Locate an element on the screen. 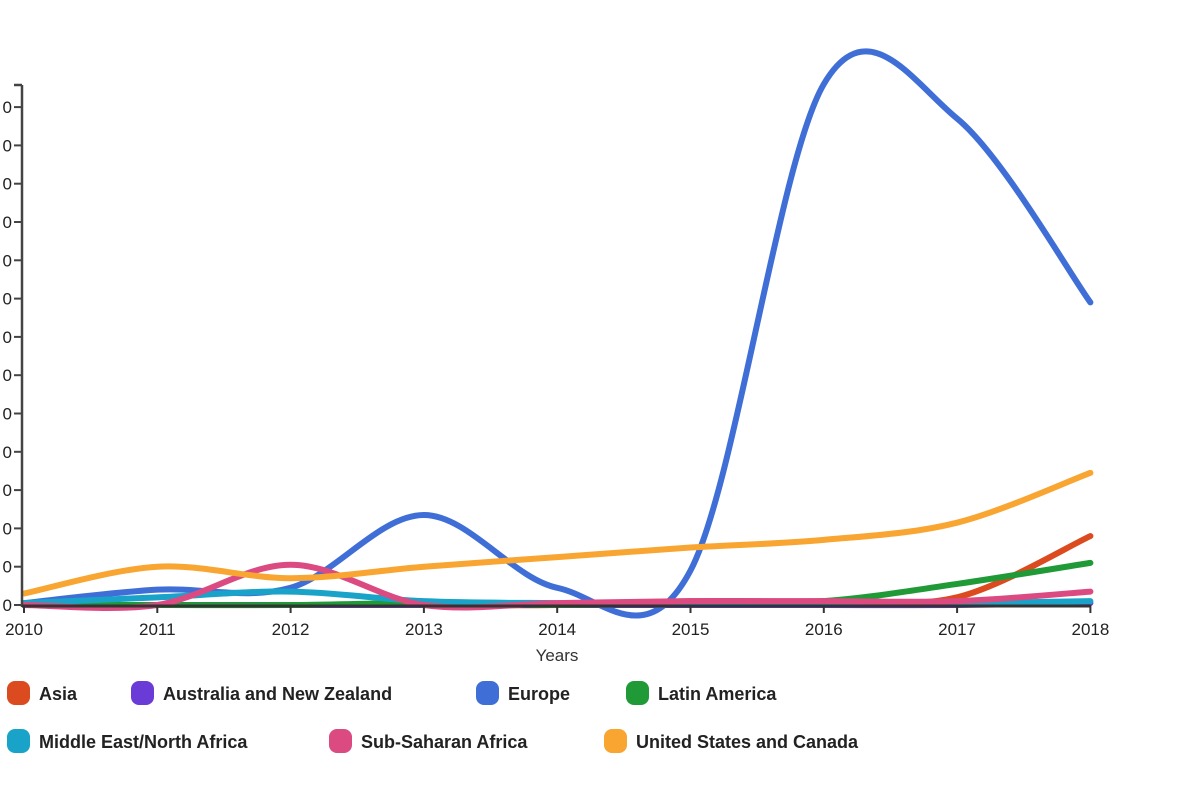  legend-item: Middle East/North Africa is located at coordinates (127, 741).